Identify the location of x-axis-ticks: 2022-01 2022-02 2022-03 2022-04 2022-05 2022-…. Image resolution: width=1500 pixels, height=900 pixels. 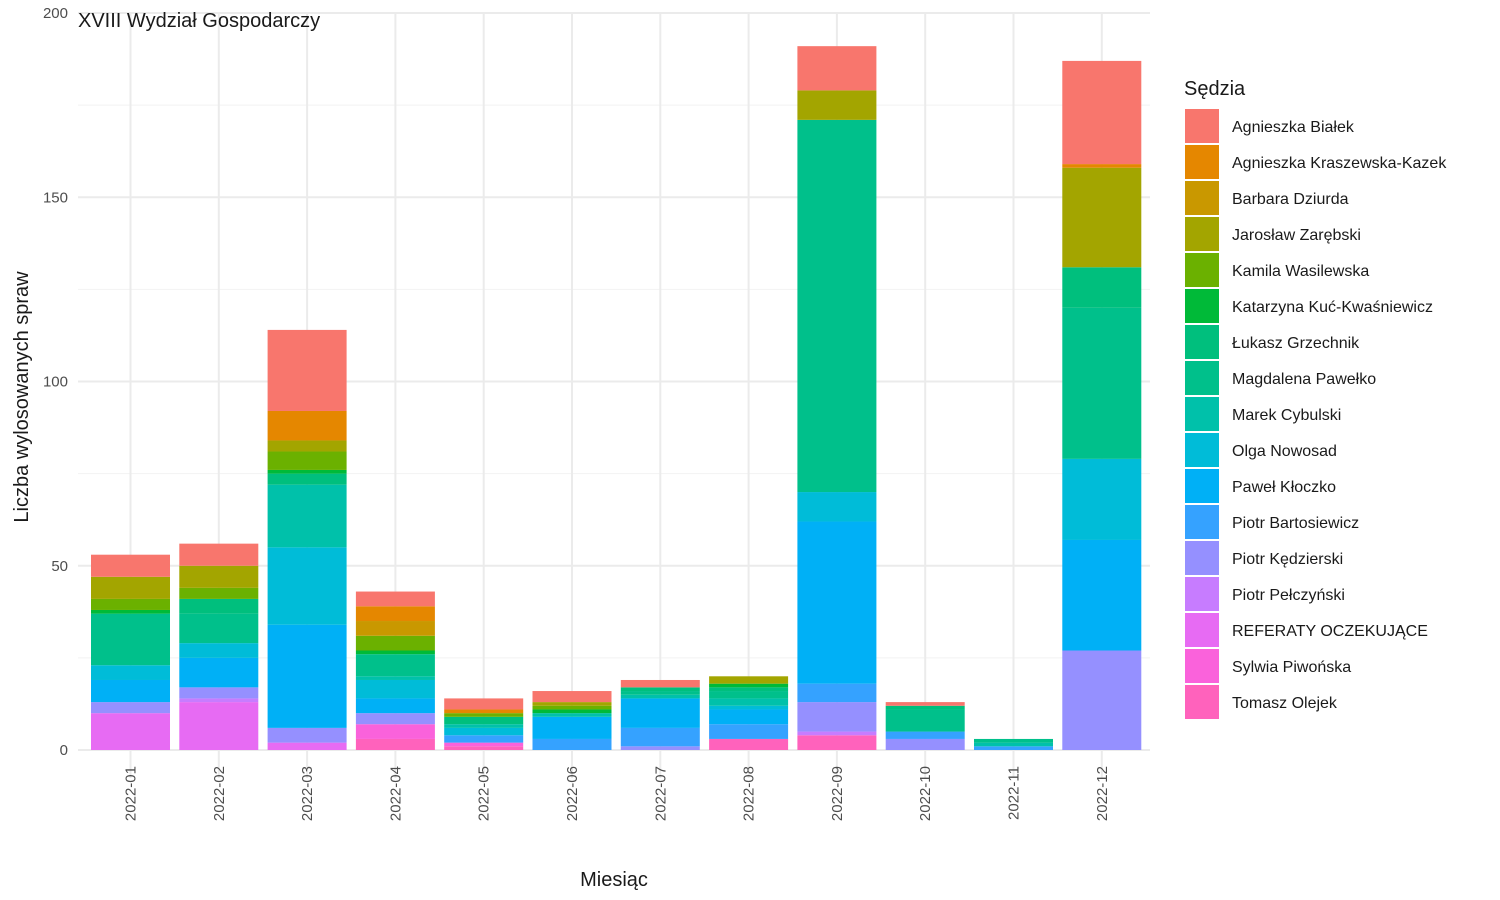
(617, 793).